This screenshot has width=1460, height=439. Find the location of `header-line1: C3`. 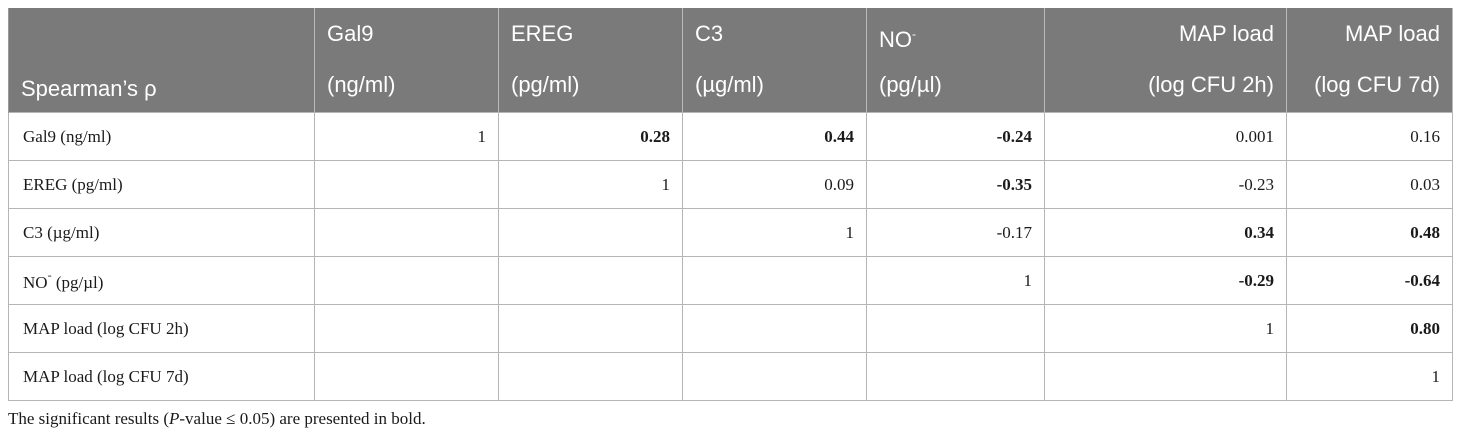

header-line1: C3 is located at coordinates (709, 33).